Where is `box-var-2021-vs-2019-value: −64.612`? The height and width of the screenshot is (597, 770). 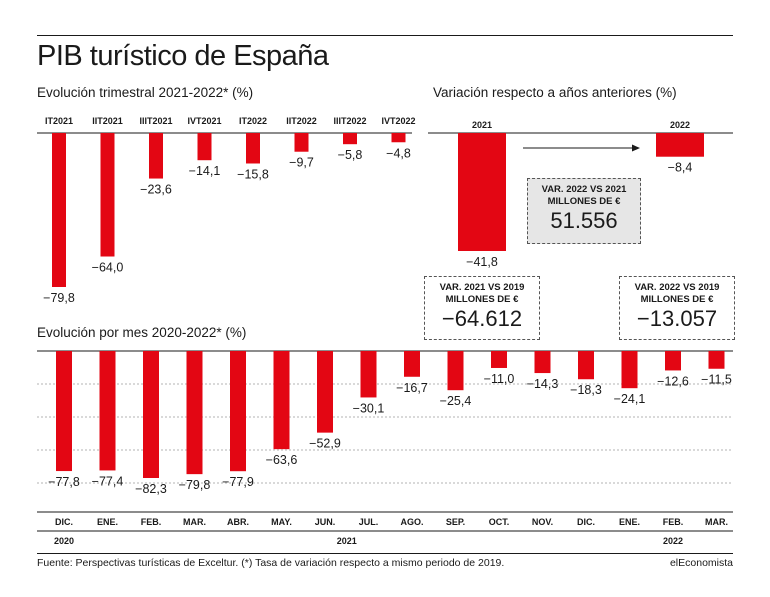
box-var-2021-vs-2019-value: −64.612 is located at coordinates (482, 318).